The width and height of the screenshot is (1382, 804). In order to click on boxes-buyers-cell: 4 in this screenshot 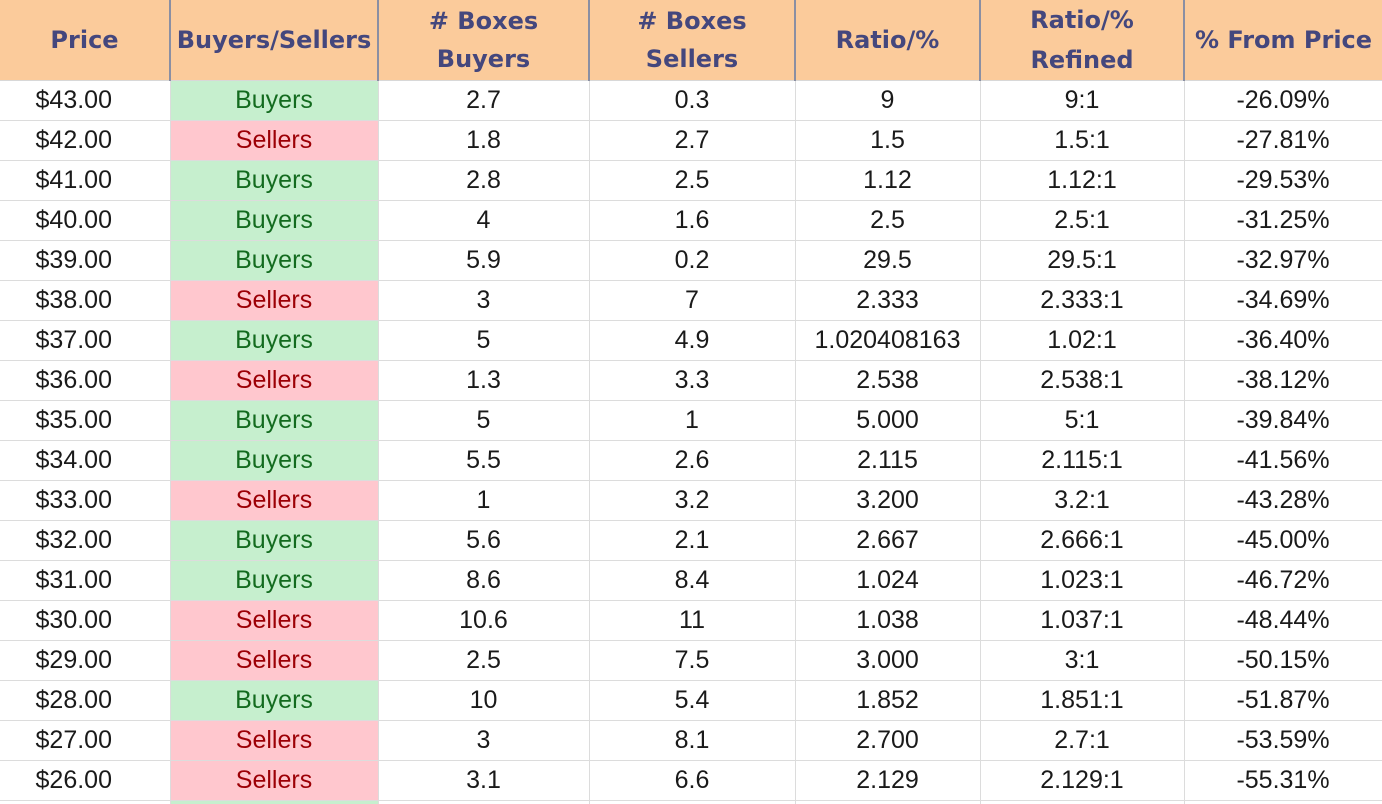, I will do `click(484, 220)`.